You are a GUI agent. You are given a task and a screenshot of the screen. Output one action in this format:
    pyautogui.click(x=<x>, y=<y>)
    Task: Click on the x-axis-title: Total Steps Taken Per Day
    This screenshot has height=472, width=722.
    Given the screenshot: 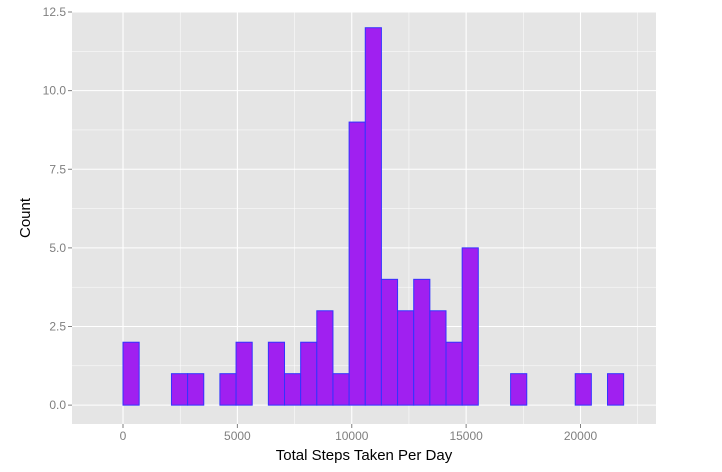 What is the action you would take?
    pyautogui.click(x=364, y=455)
    